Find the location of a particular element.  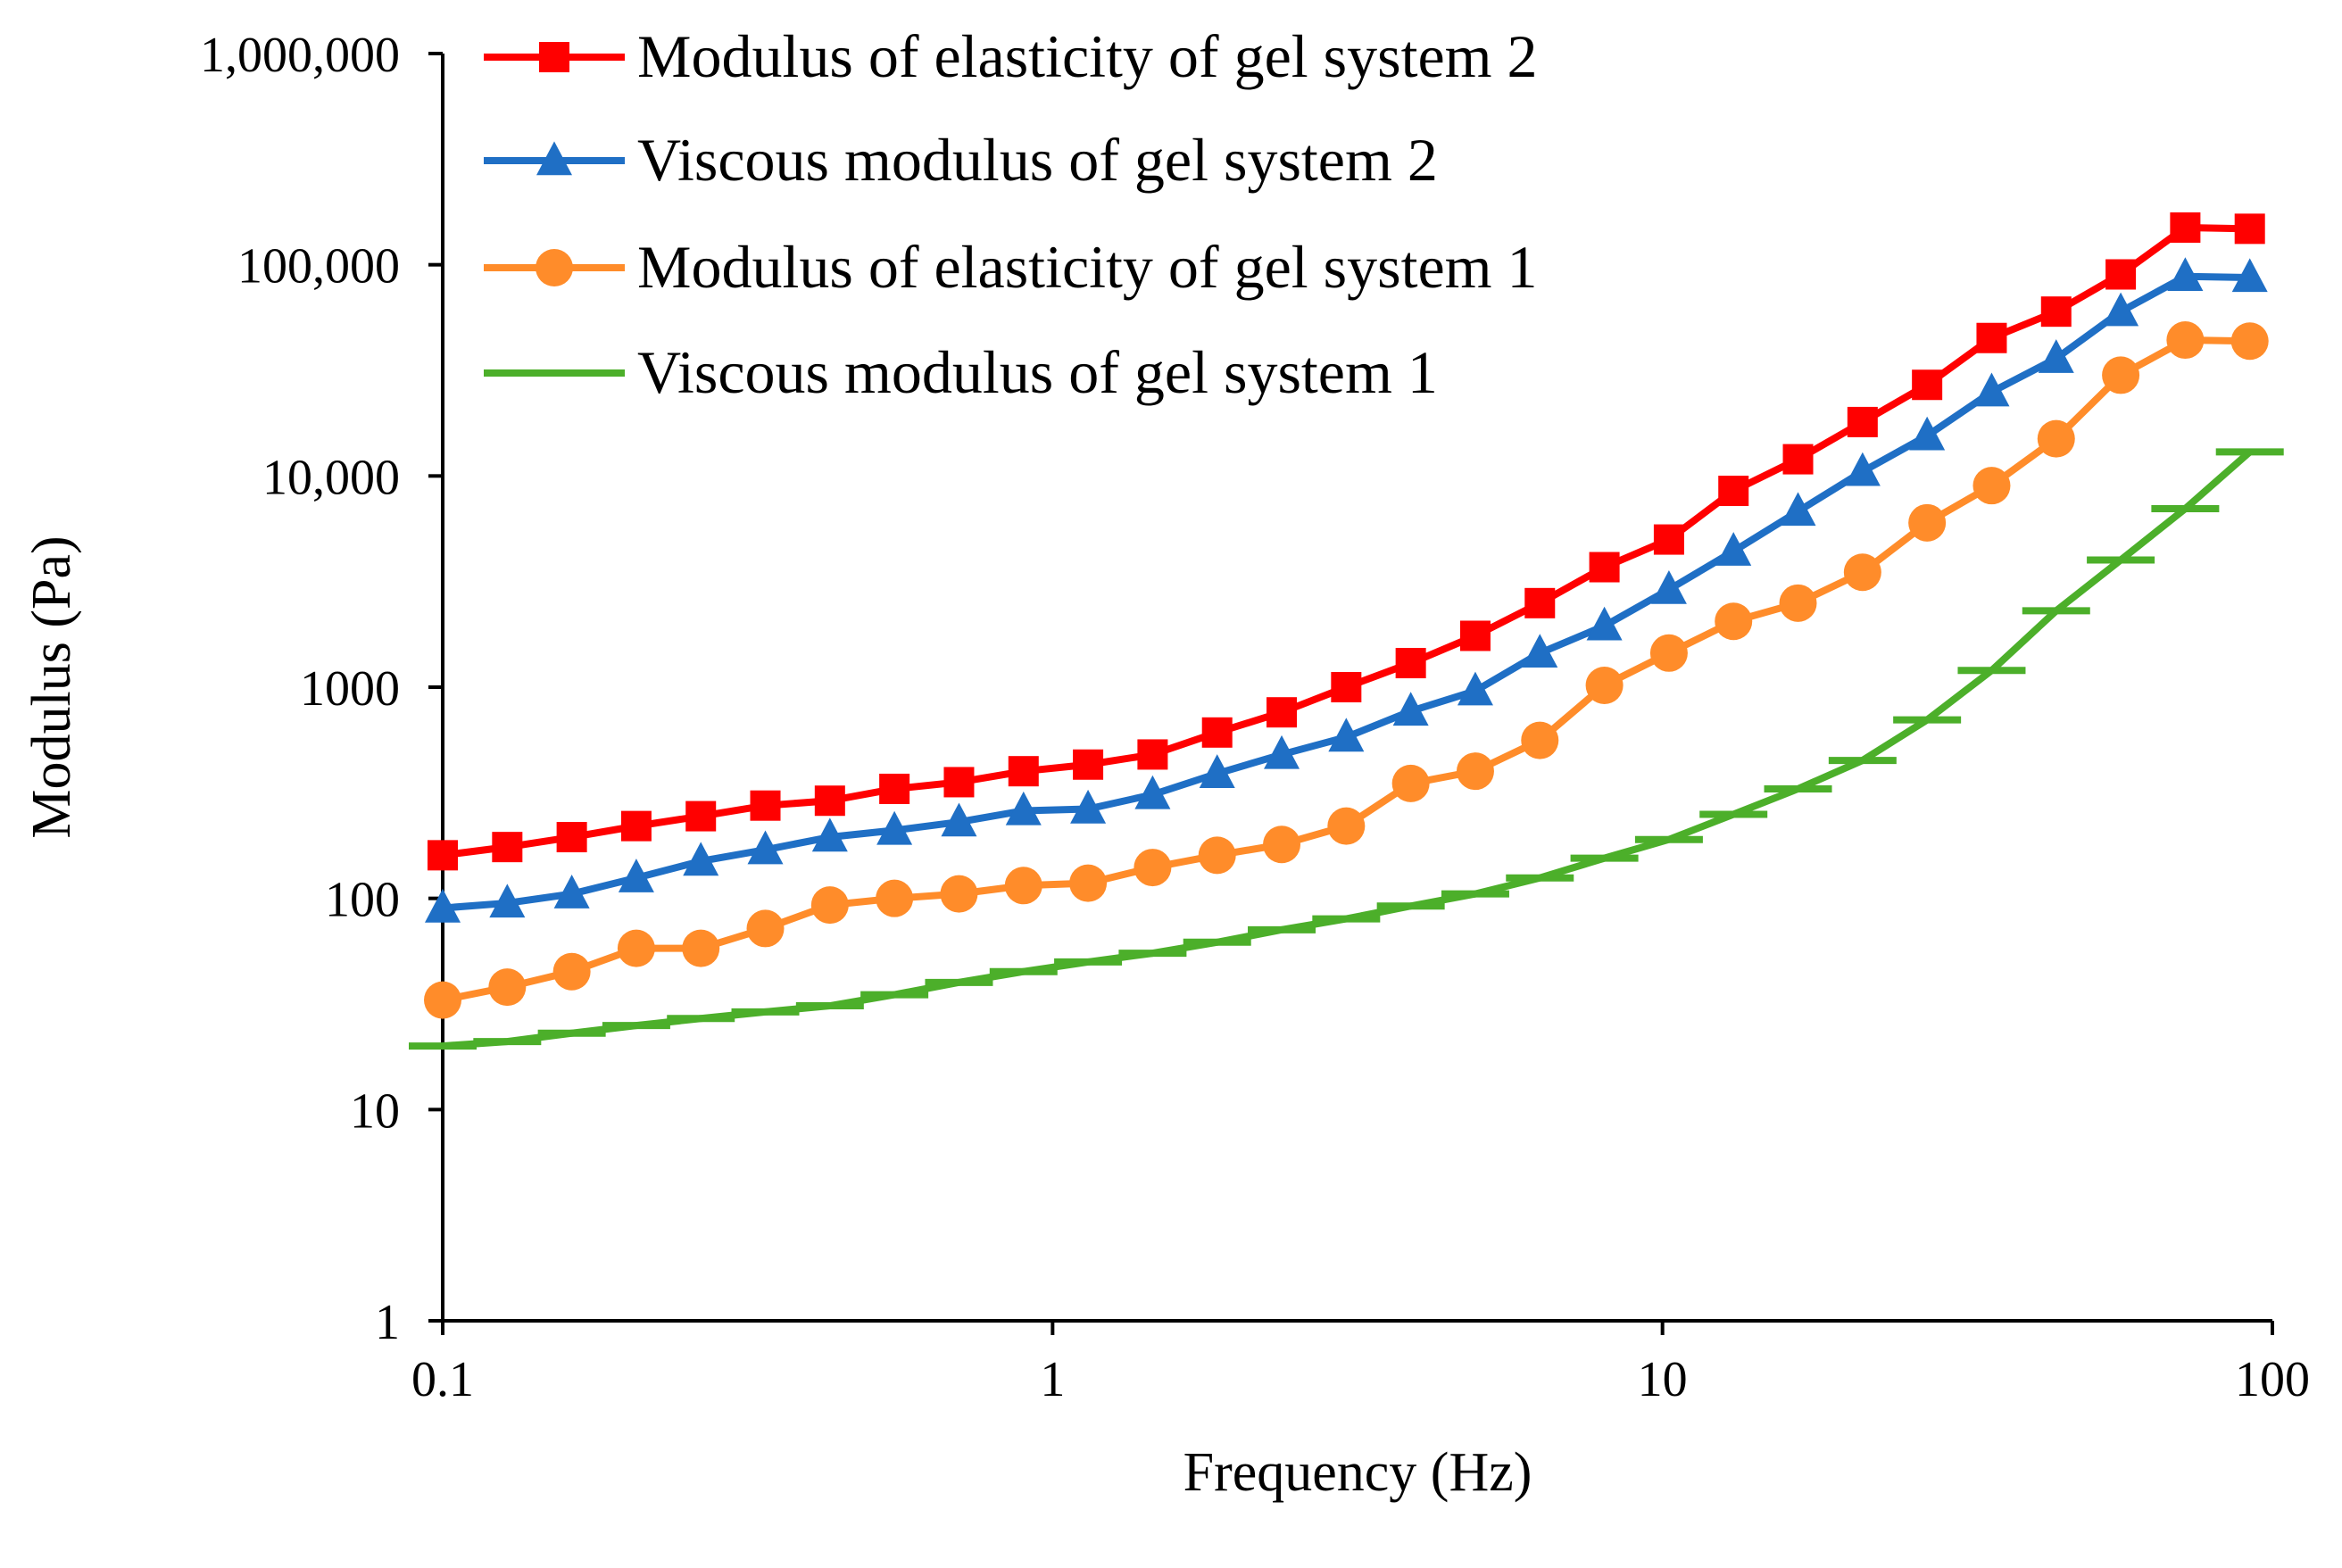

y-tick-label: 100 is located at coordinates (362, 900).